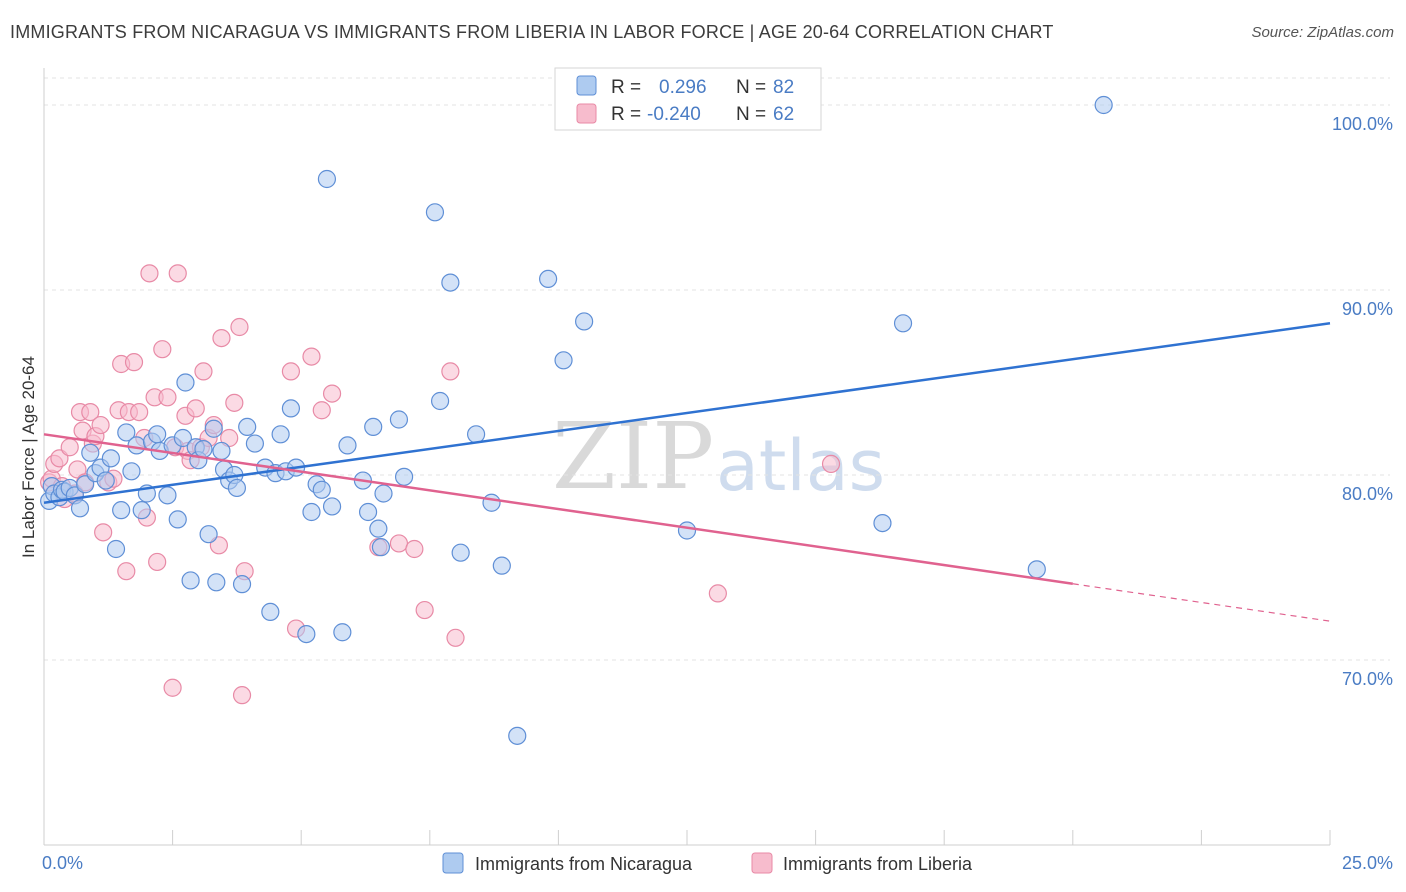 This screenshot has width=1406, height=892. I want to click on legend-n-label-liberia: N =, so click(751, 114).